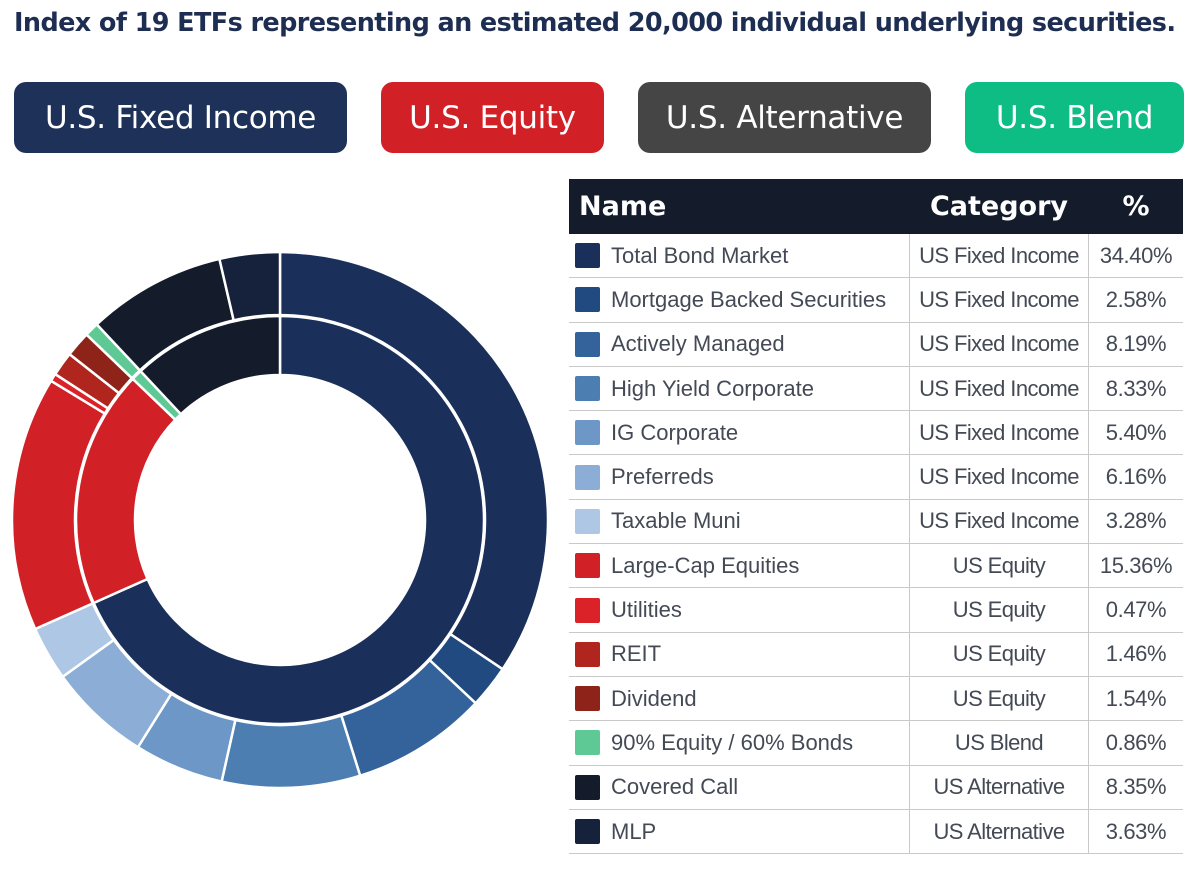 This screenshot has width=1200, height=883. I want to click on etf-name: Preferreds, so click(662, 477).